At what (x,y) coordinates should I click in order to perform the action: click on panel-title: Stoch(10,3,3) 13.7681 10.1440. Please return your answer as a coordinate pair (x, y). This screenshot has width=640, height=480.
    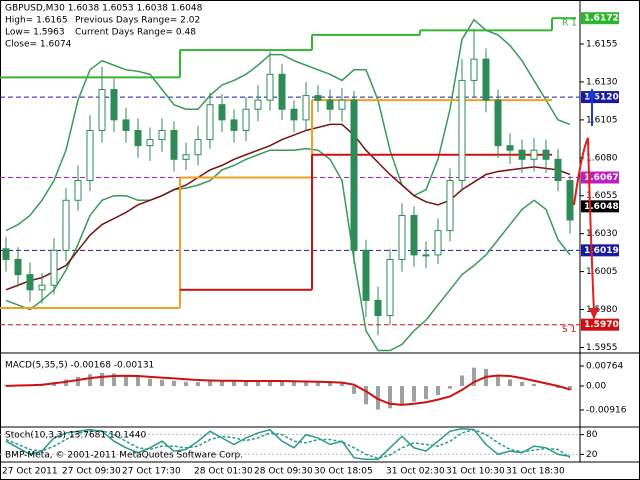
    Looking at the image, I should click on (75, 436).